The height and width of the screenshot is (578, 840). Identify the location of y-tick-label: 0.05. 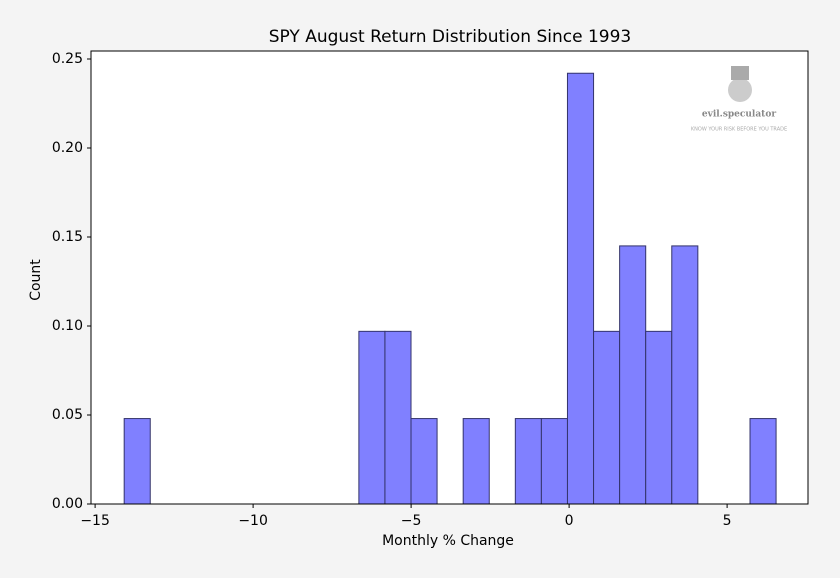
(67, 415).